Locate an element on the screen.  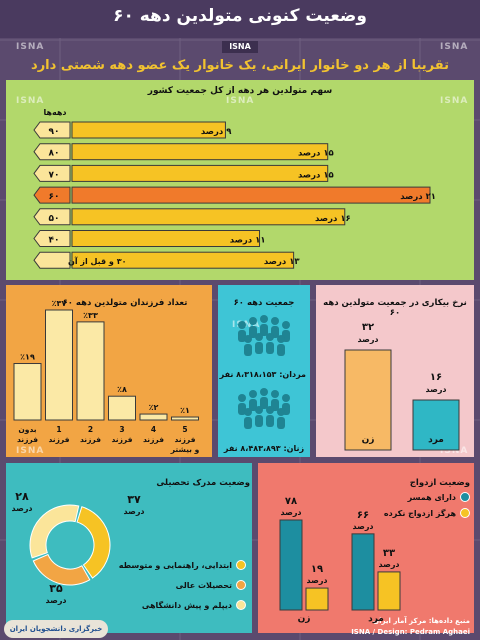
women-population: زنان: ۸،۴۸۳،۸۹۳ نفر is located at coordinates (264, 448).